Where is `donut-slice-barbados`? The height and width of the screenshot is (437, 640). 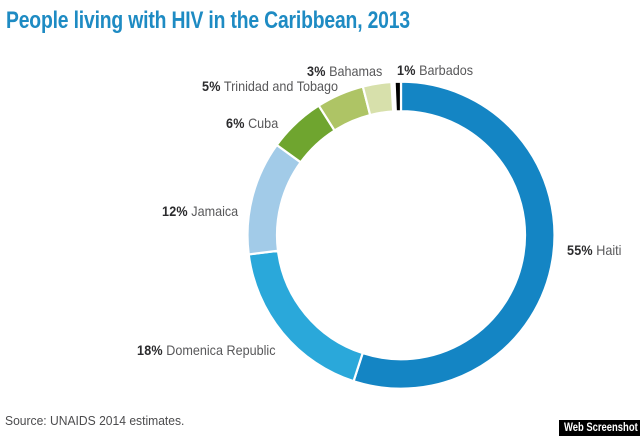
donut-slice-barbados is located at coordinates (398, 96).